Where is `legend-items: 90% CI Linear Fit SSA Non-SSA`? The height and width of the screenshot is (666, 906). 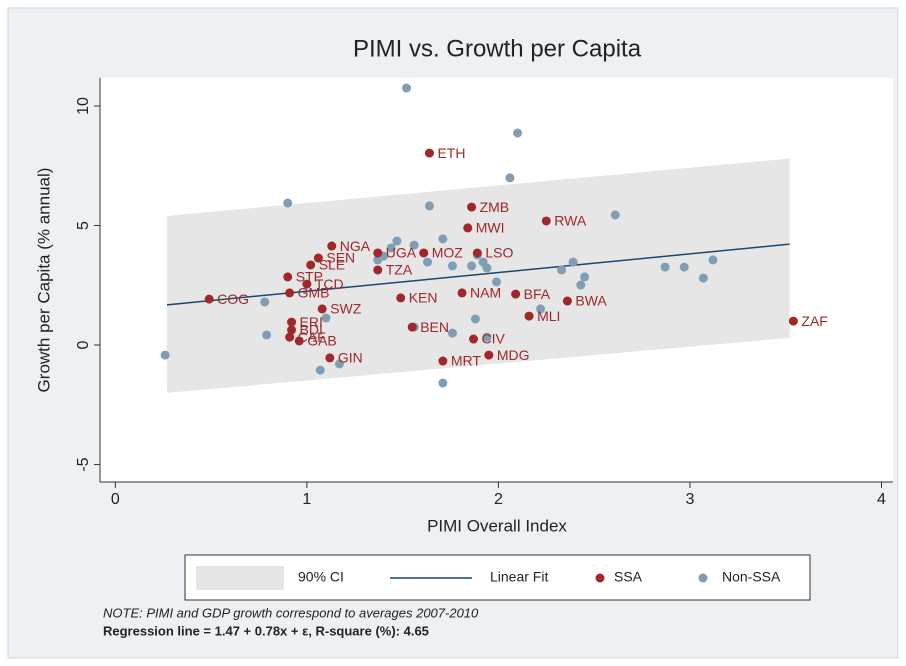
legend-items: 90% CI Linear Fit SSA Non-SSA is located at coordinates (488, 578).